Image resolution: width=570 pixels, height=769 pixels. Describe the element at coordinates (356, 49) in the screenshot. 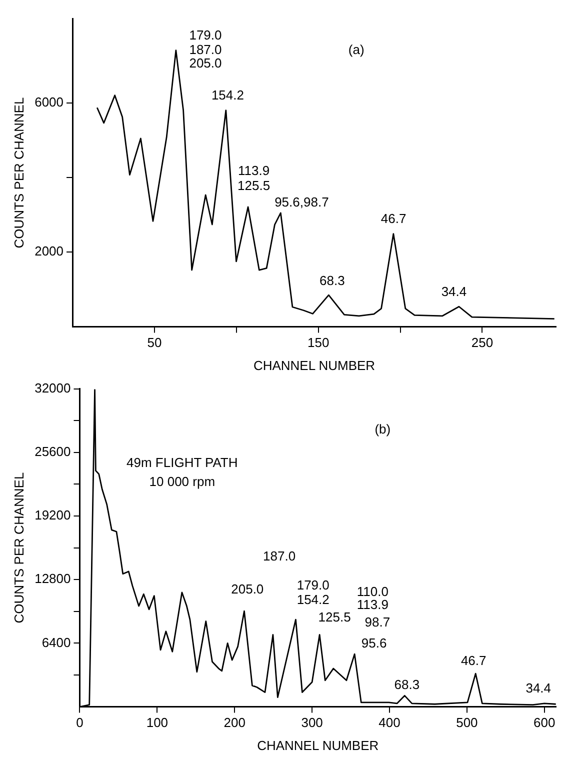

I see `annotation: (a)` at that location.